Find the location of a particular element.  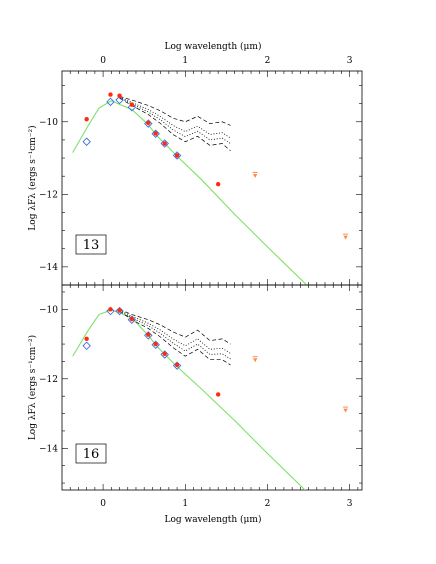

bottom-x-axis-label: Log wavelength (μm) is located at coordinates (213, 519).